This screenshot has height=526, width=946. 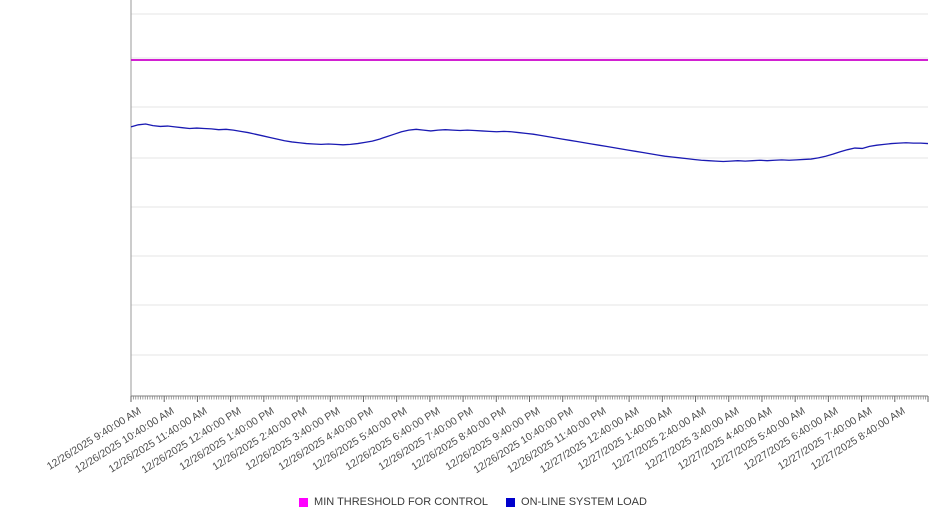 I want to click on x-tick-label-3: 12/26/2025 12:40:00 PM, so click(x=191, y=441).